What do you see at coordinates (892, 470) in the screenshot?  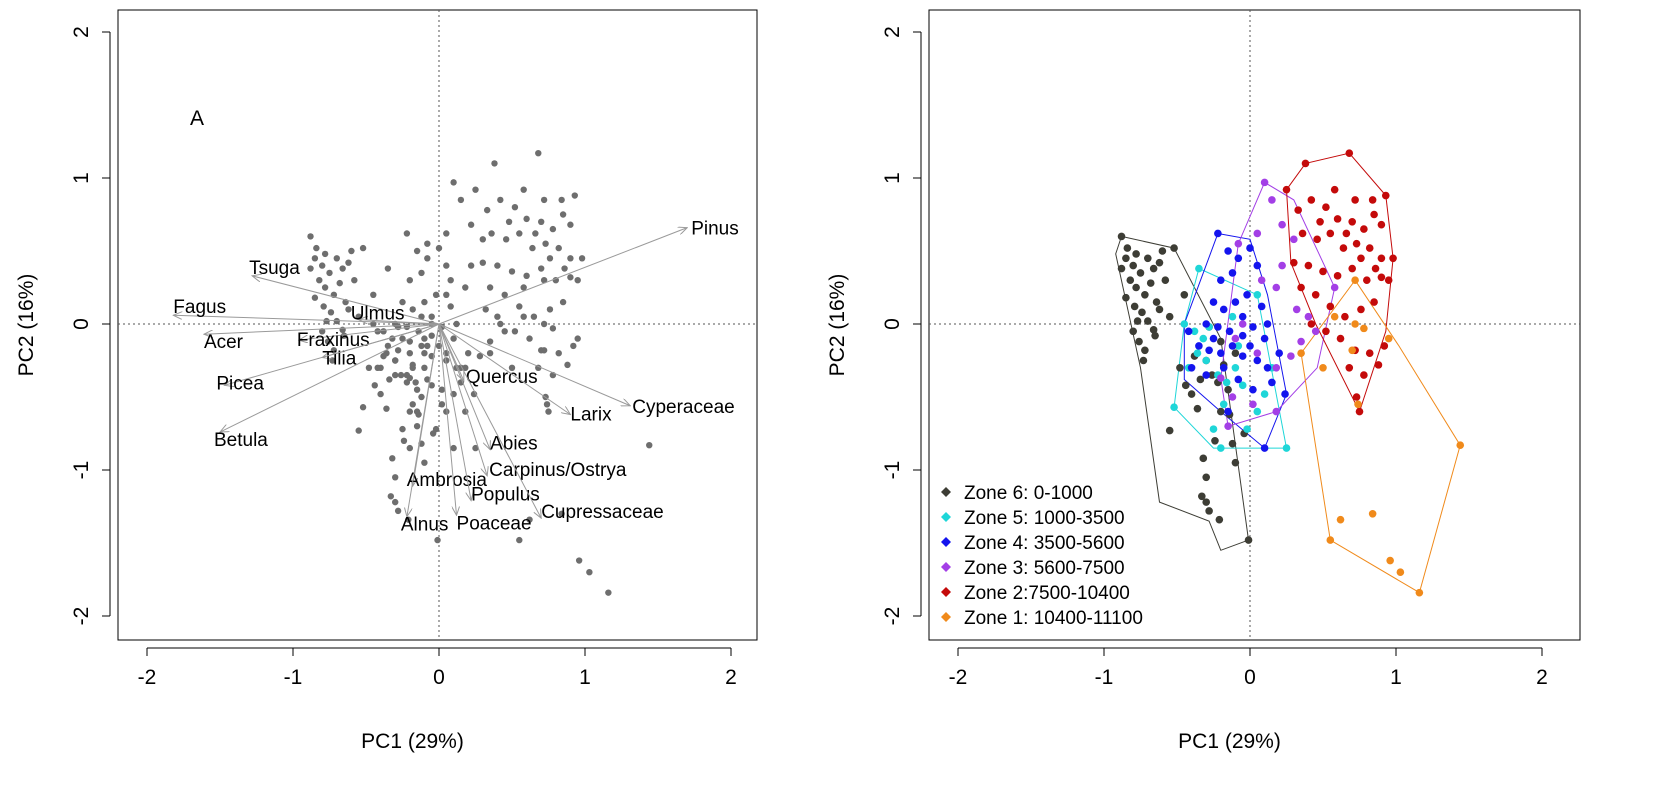 I see `y-tick-label: -1` at bounding box center [892, 470].